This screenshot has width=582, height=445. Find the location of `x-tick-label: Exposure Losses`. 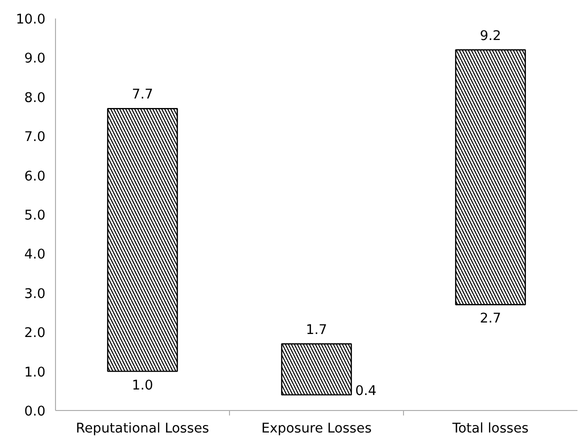

x-tick-label: Exposure Losses is located at coordinates (316, 429).